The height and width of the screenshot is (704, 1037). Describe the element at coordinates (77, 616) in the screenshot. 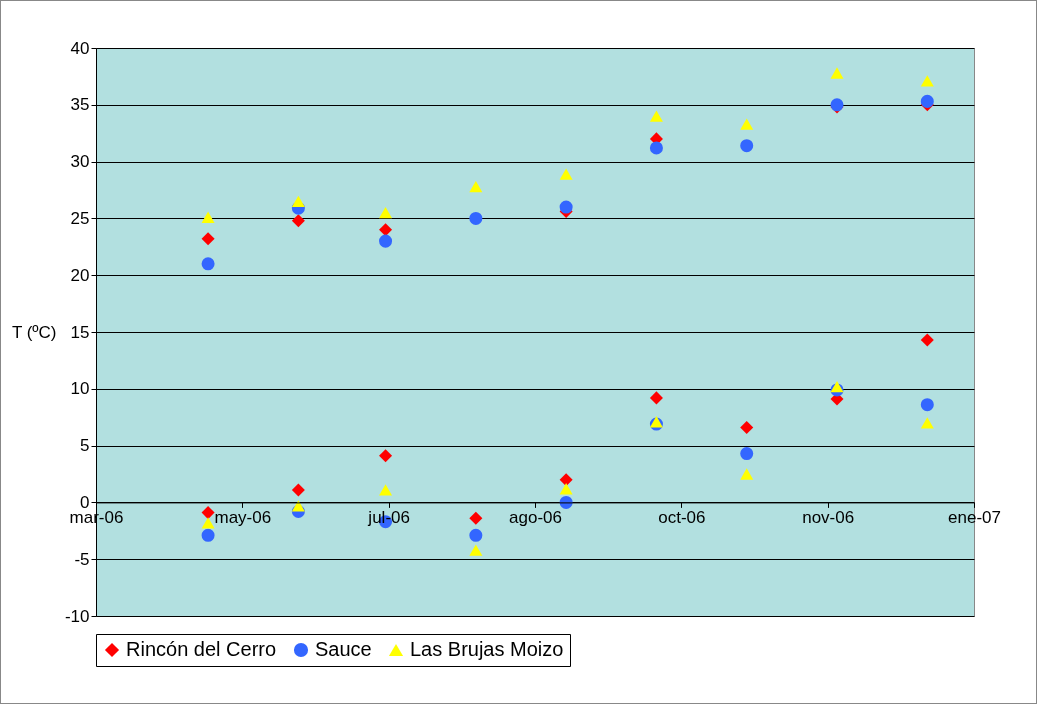

I see `y-tick-label: -10` at that location.